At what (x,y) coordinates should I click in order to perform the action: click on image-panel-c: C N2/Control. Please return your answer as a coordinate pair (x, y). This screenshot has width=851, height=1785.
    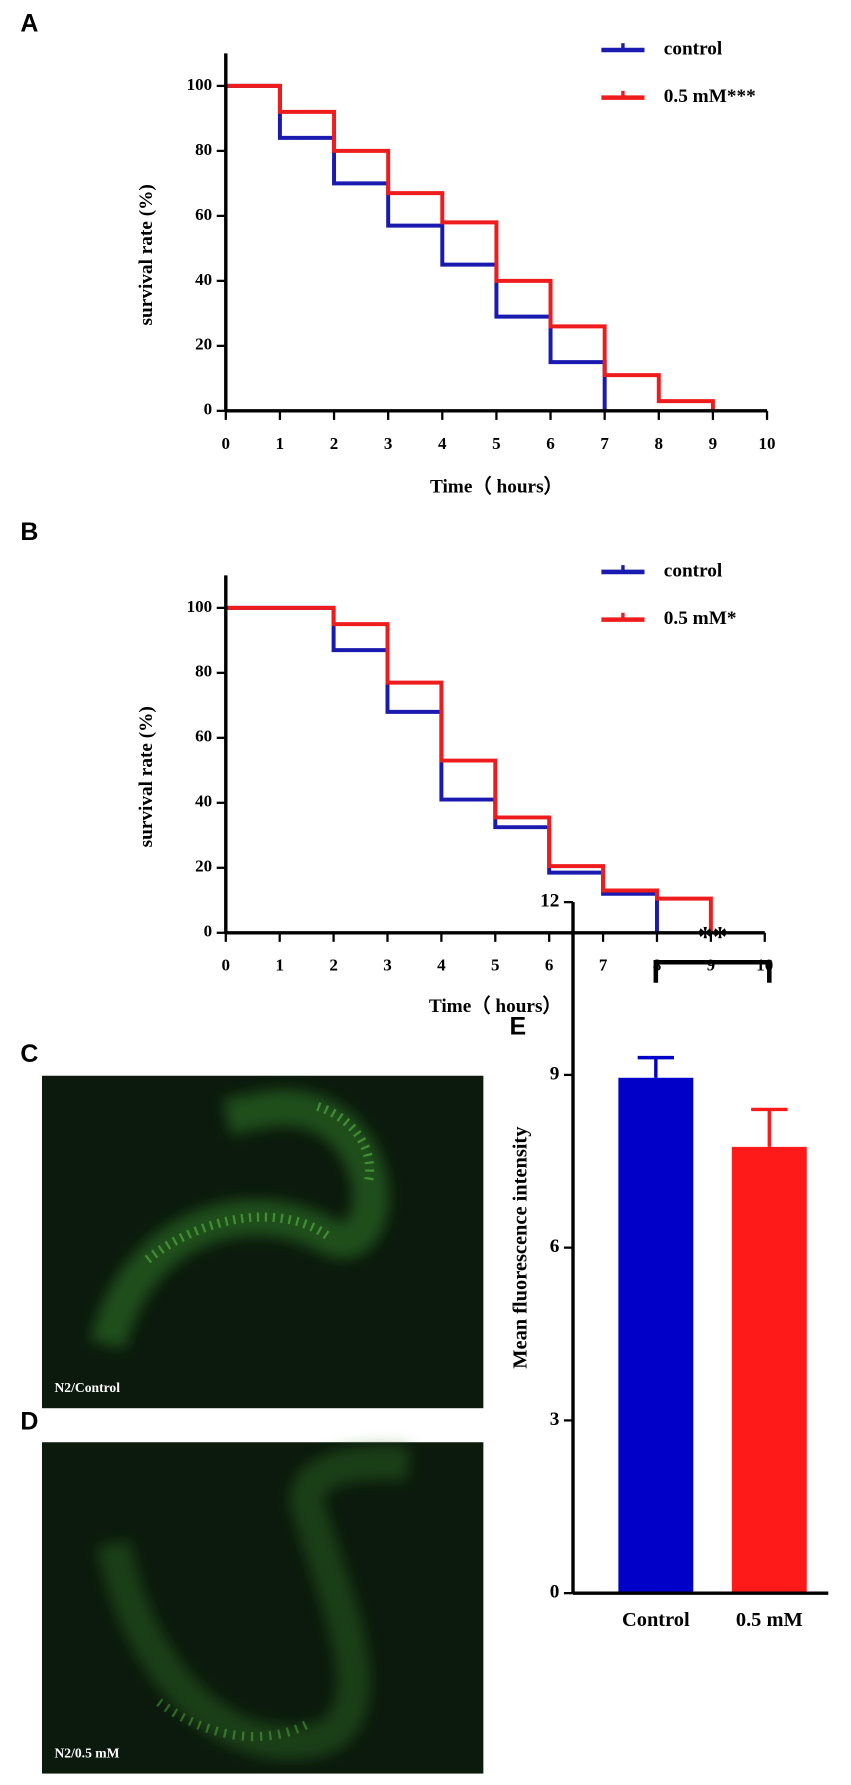
    Looking at the image, I should click on (252, 1224).